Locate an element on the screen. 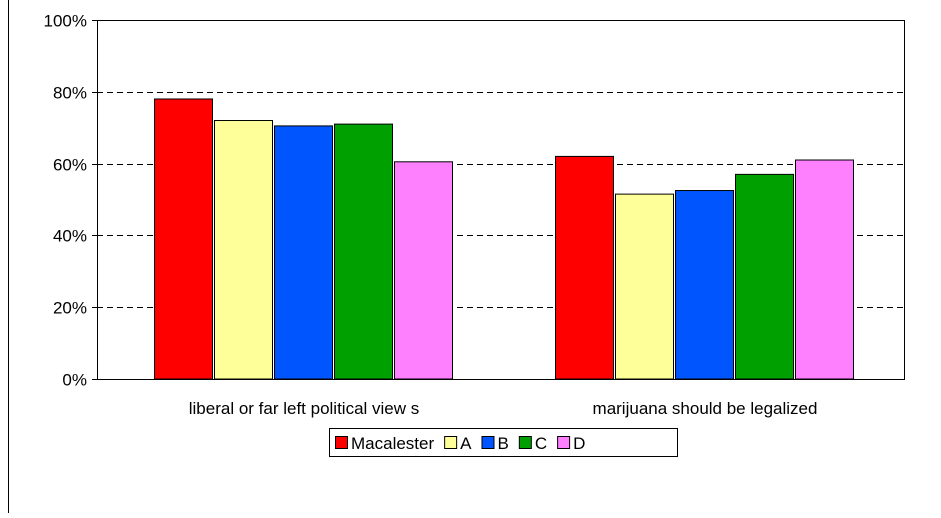 The height and width of the screenshot is (518, 941). y-tick-label: 20% is located at coordinates (70, 308).